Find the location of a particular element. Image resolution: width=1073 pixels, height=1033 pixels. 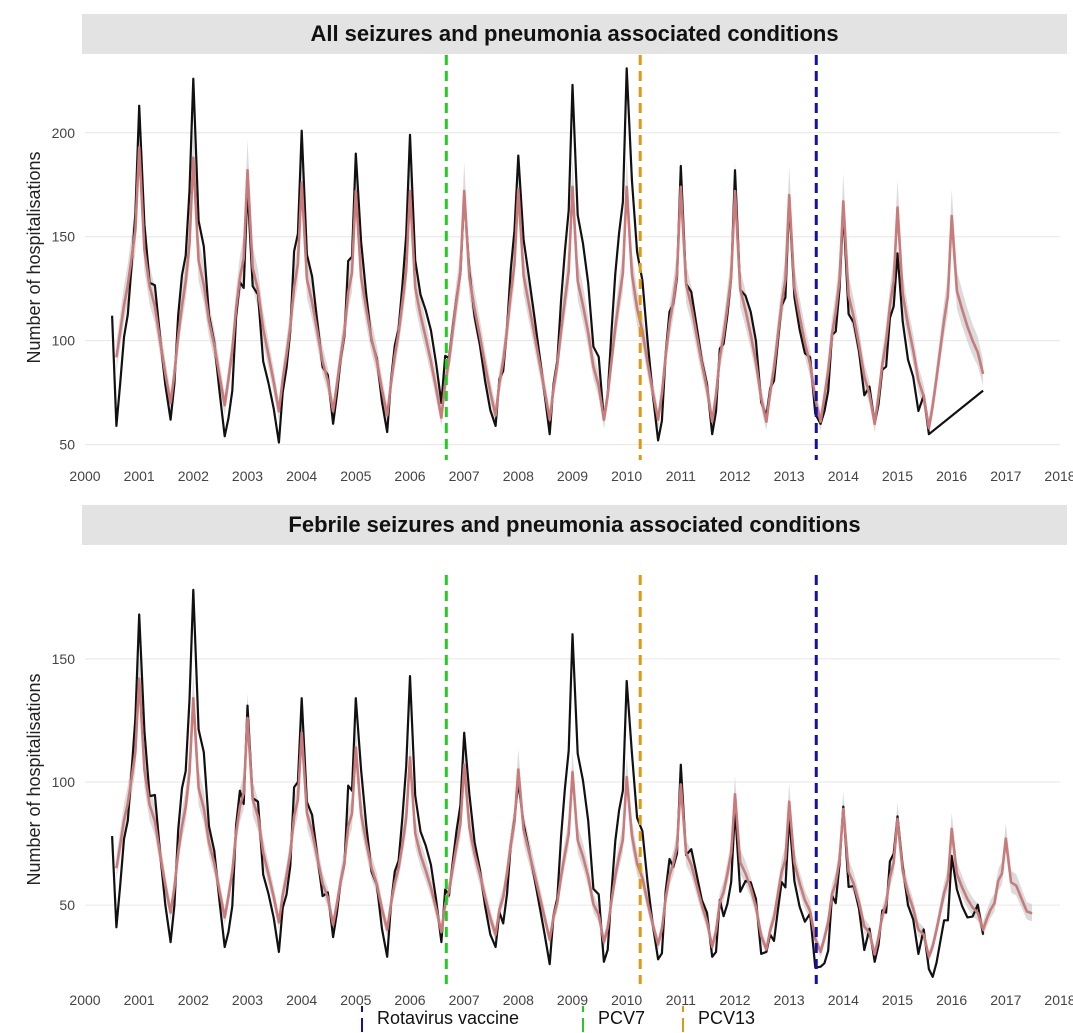

x-tick-label: 2004 is located at coordinates (301, 476).